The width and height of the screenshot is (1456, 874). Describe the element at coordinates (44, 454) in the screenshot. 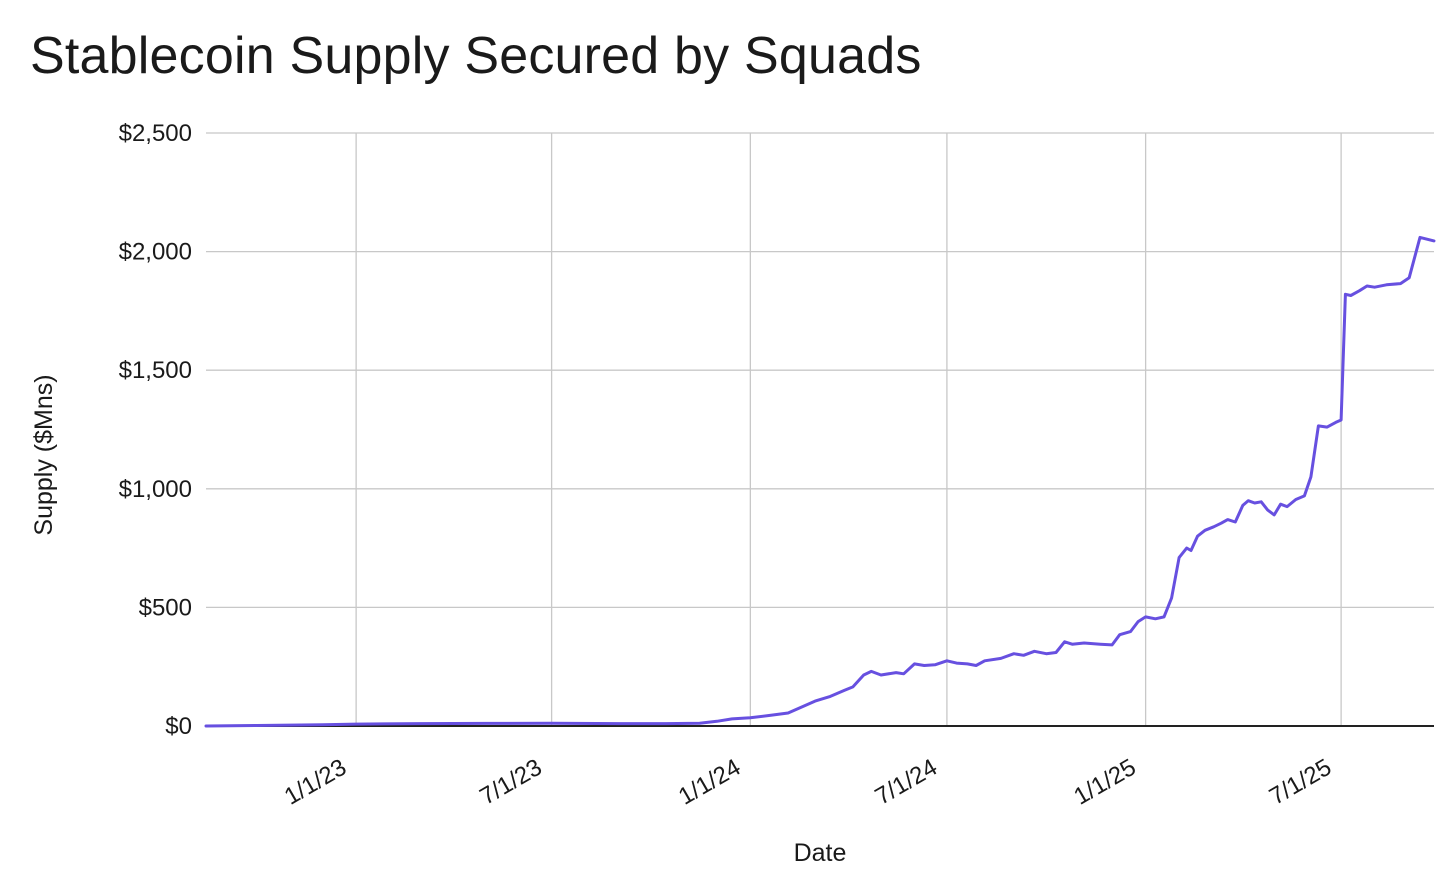

I see `y-axis-title: Supply ($Mns)` at that location.